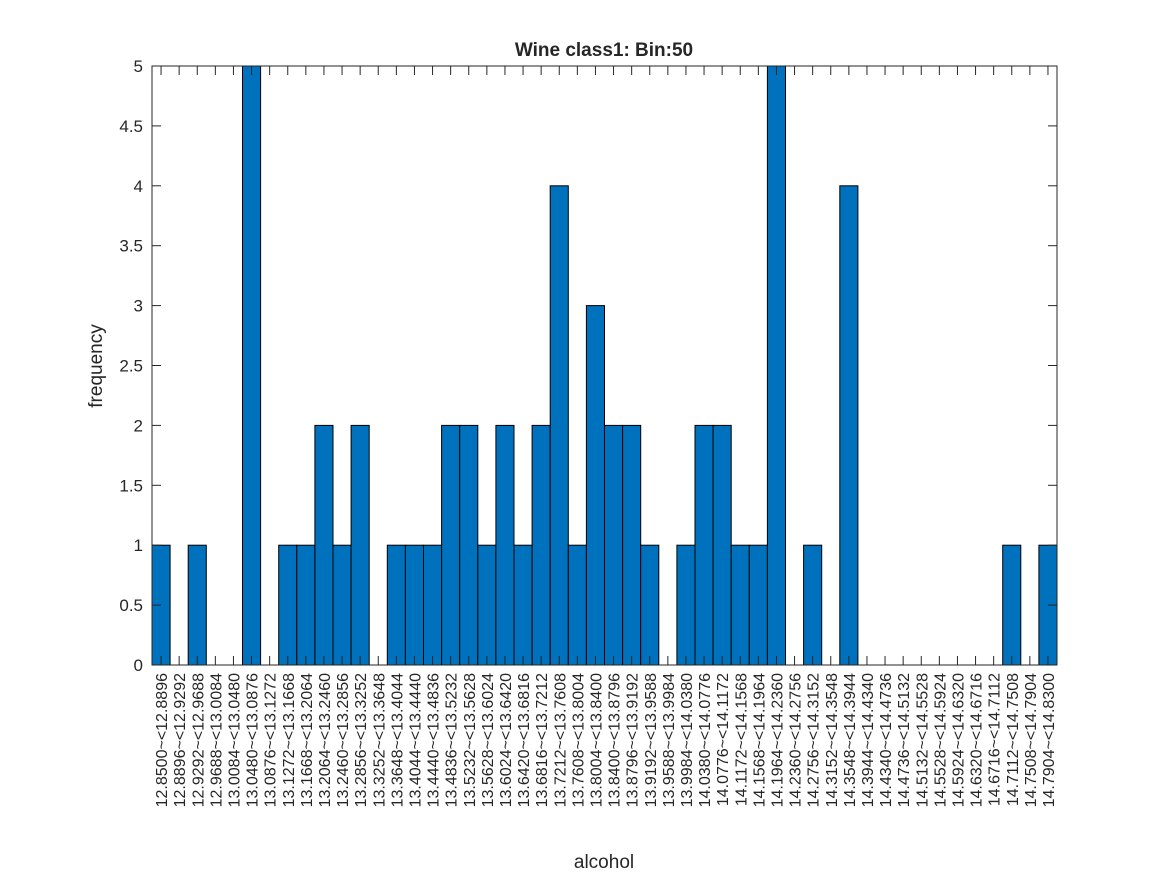 The image size is (1167, 875). I want to click on xtick-label-28: 13.9588~<13.9984, so click(669, 740).